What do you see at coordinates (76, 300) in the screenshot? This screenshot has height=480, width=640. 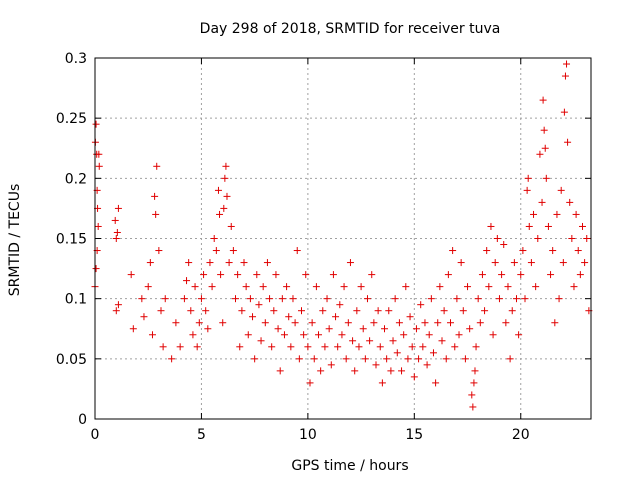 I see `y-tick-label: 0.1` at bounding box center [76, 300].